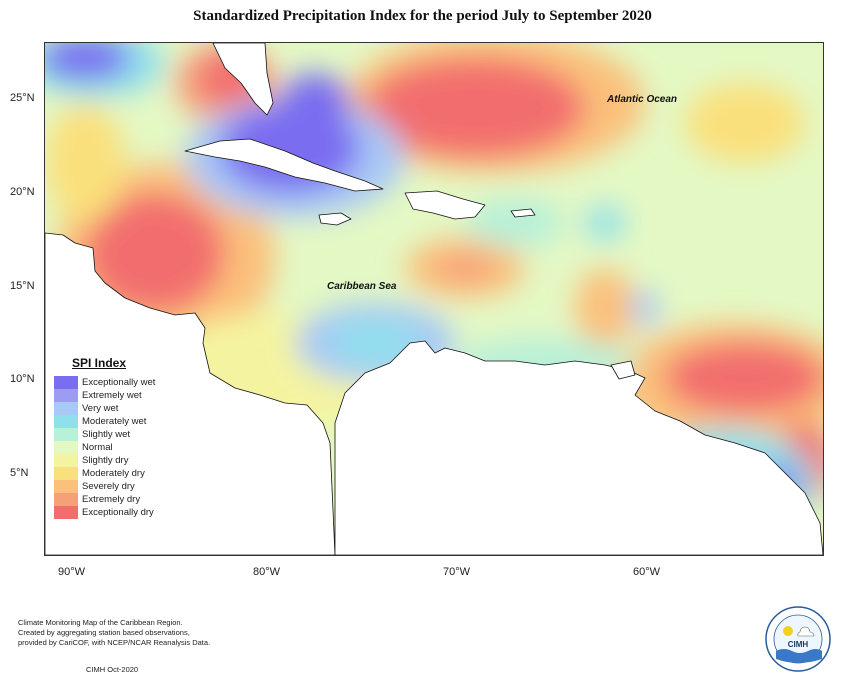  I want to click on hispaniola, so click(445, 205).